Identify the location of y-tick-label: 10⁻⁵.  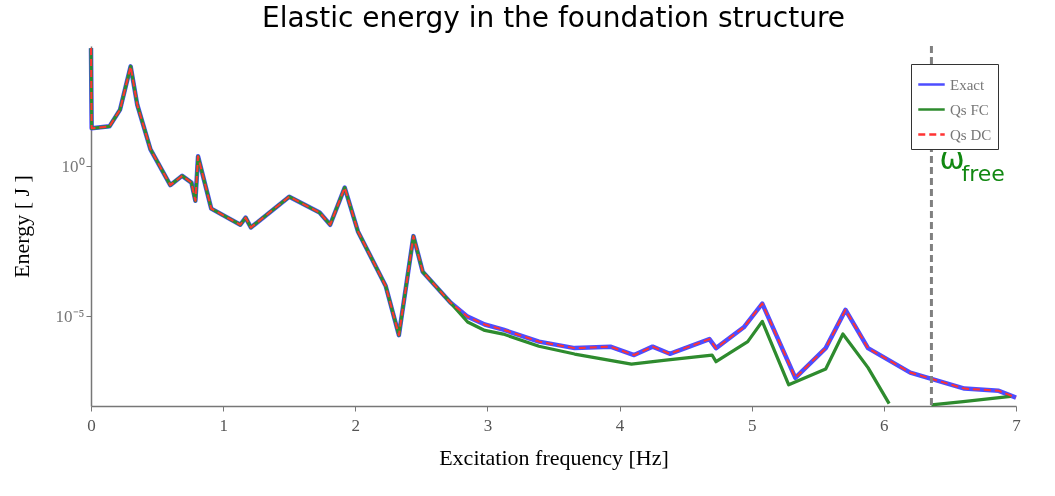
(70, 316).